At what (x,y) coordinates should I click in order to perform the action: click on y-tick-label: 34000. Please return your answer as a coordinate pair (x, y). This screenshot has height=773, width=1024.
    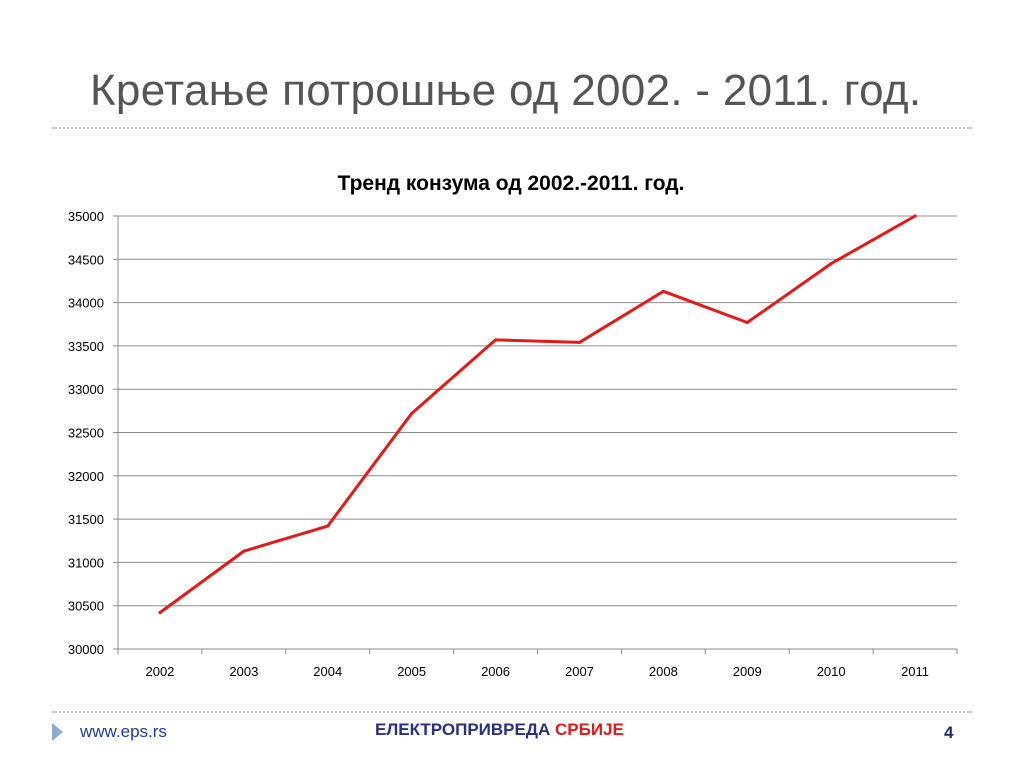
    Looking at the image, I should click on (86, 303).